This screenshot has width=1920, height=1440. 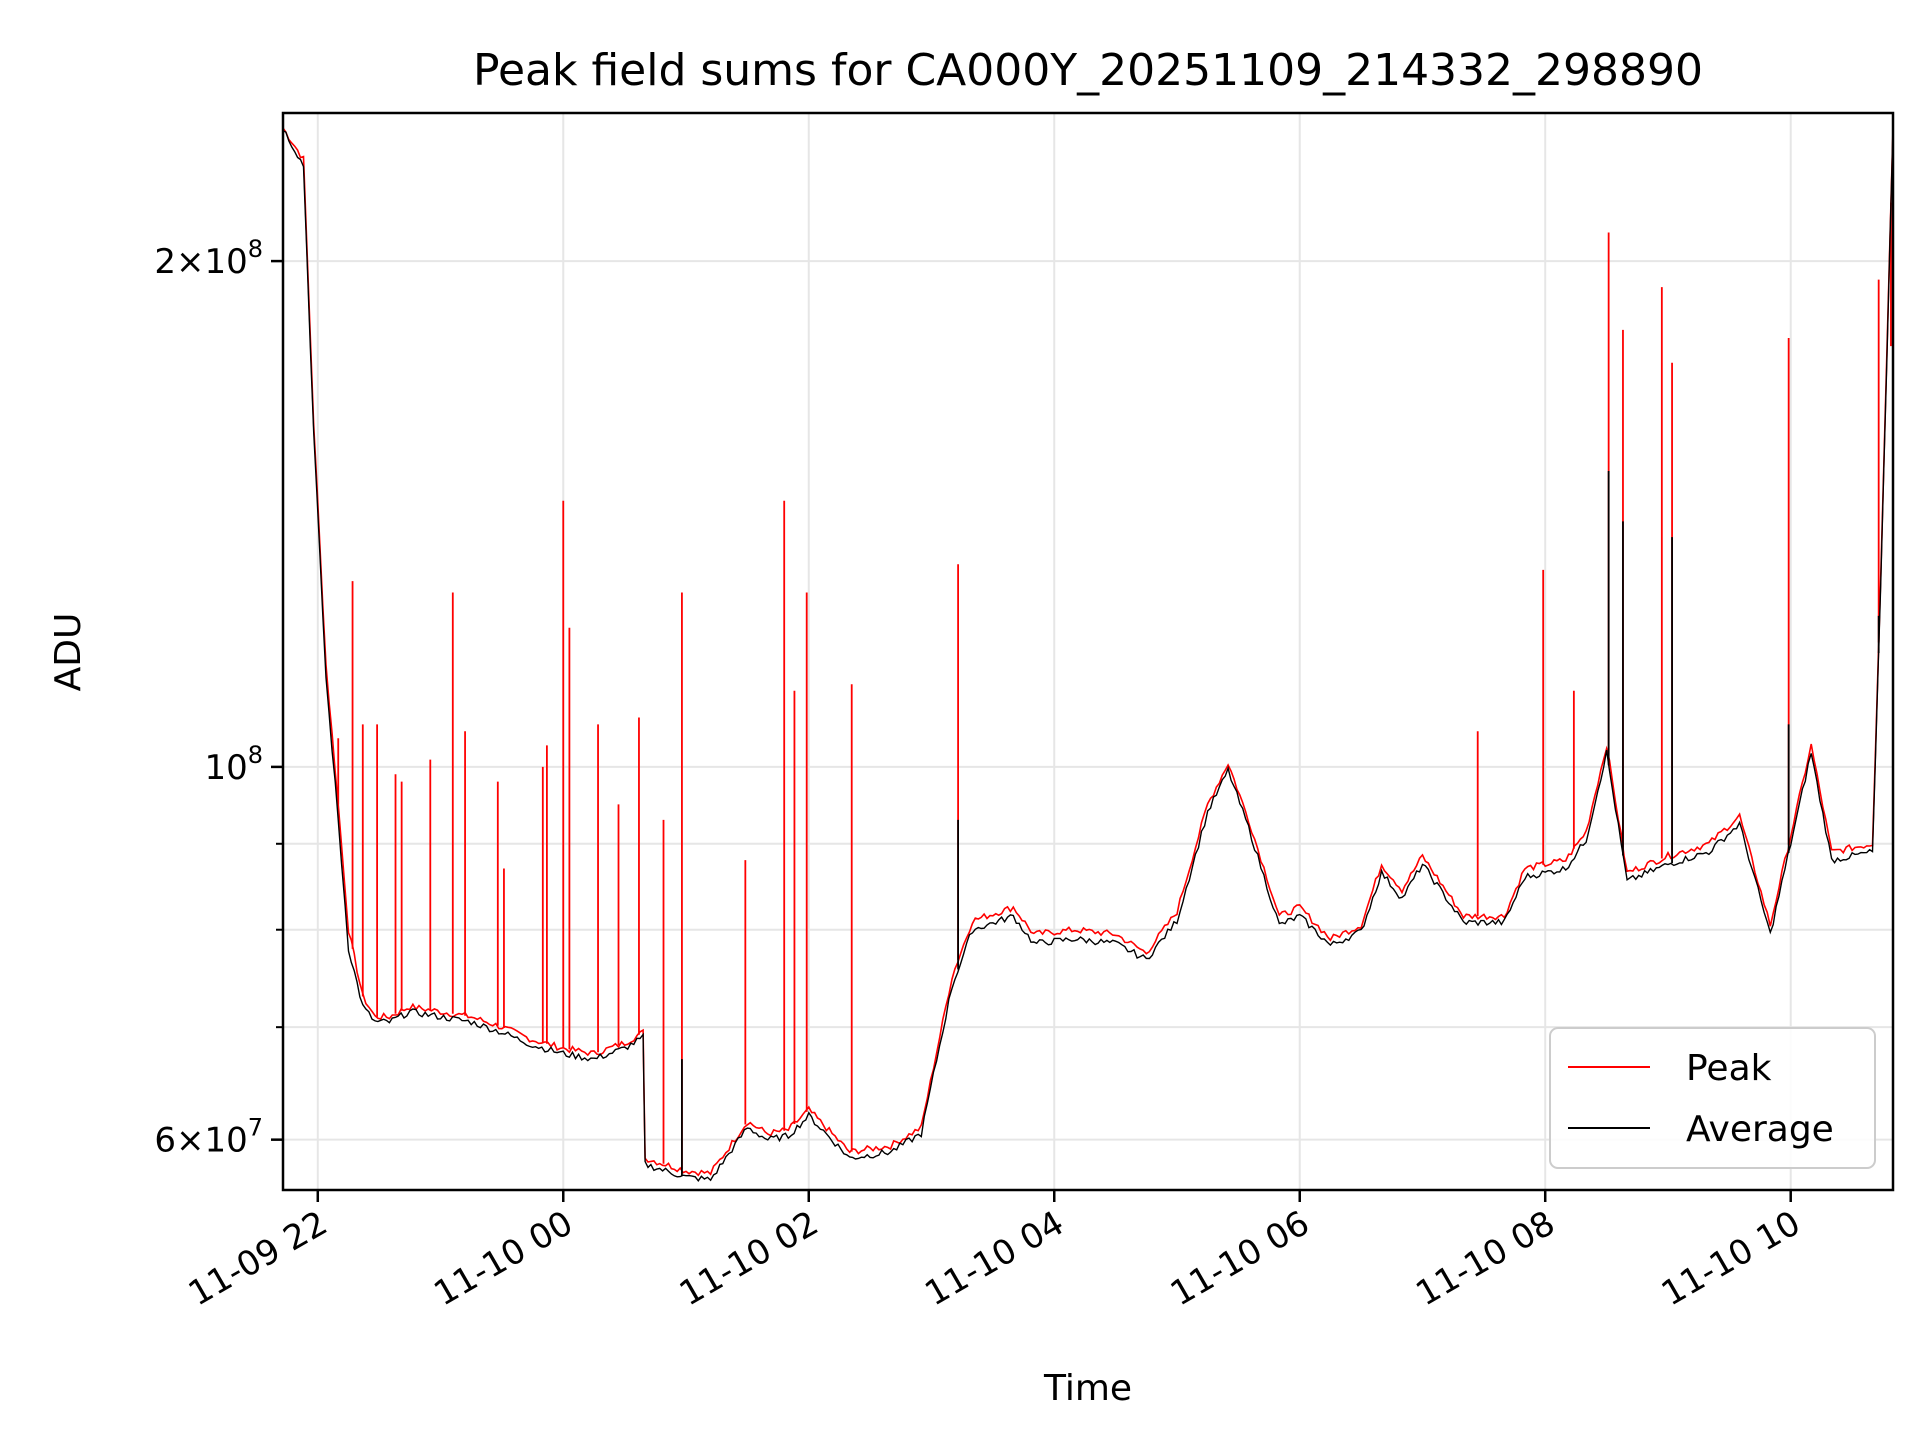 I want to click on y-tick-label: 6×10⁷, so click(x=208, y=1137).